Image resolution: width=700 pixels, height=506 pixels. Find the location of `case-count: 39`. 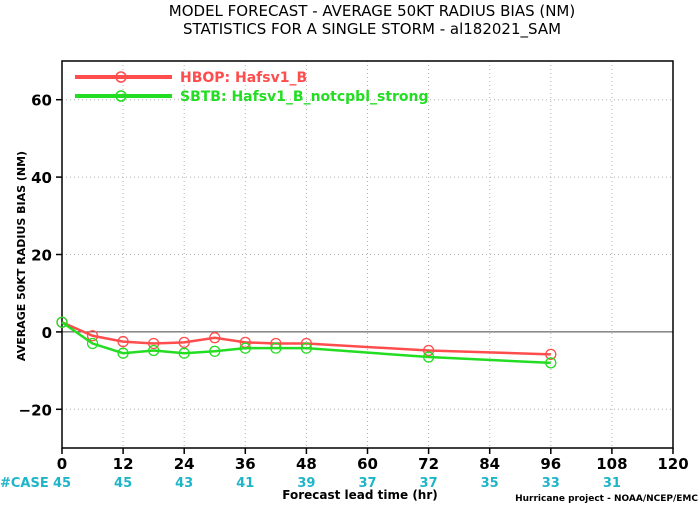

case-count: 39 is located at coordinates (306, 483).